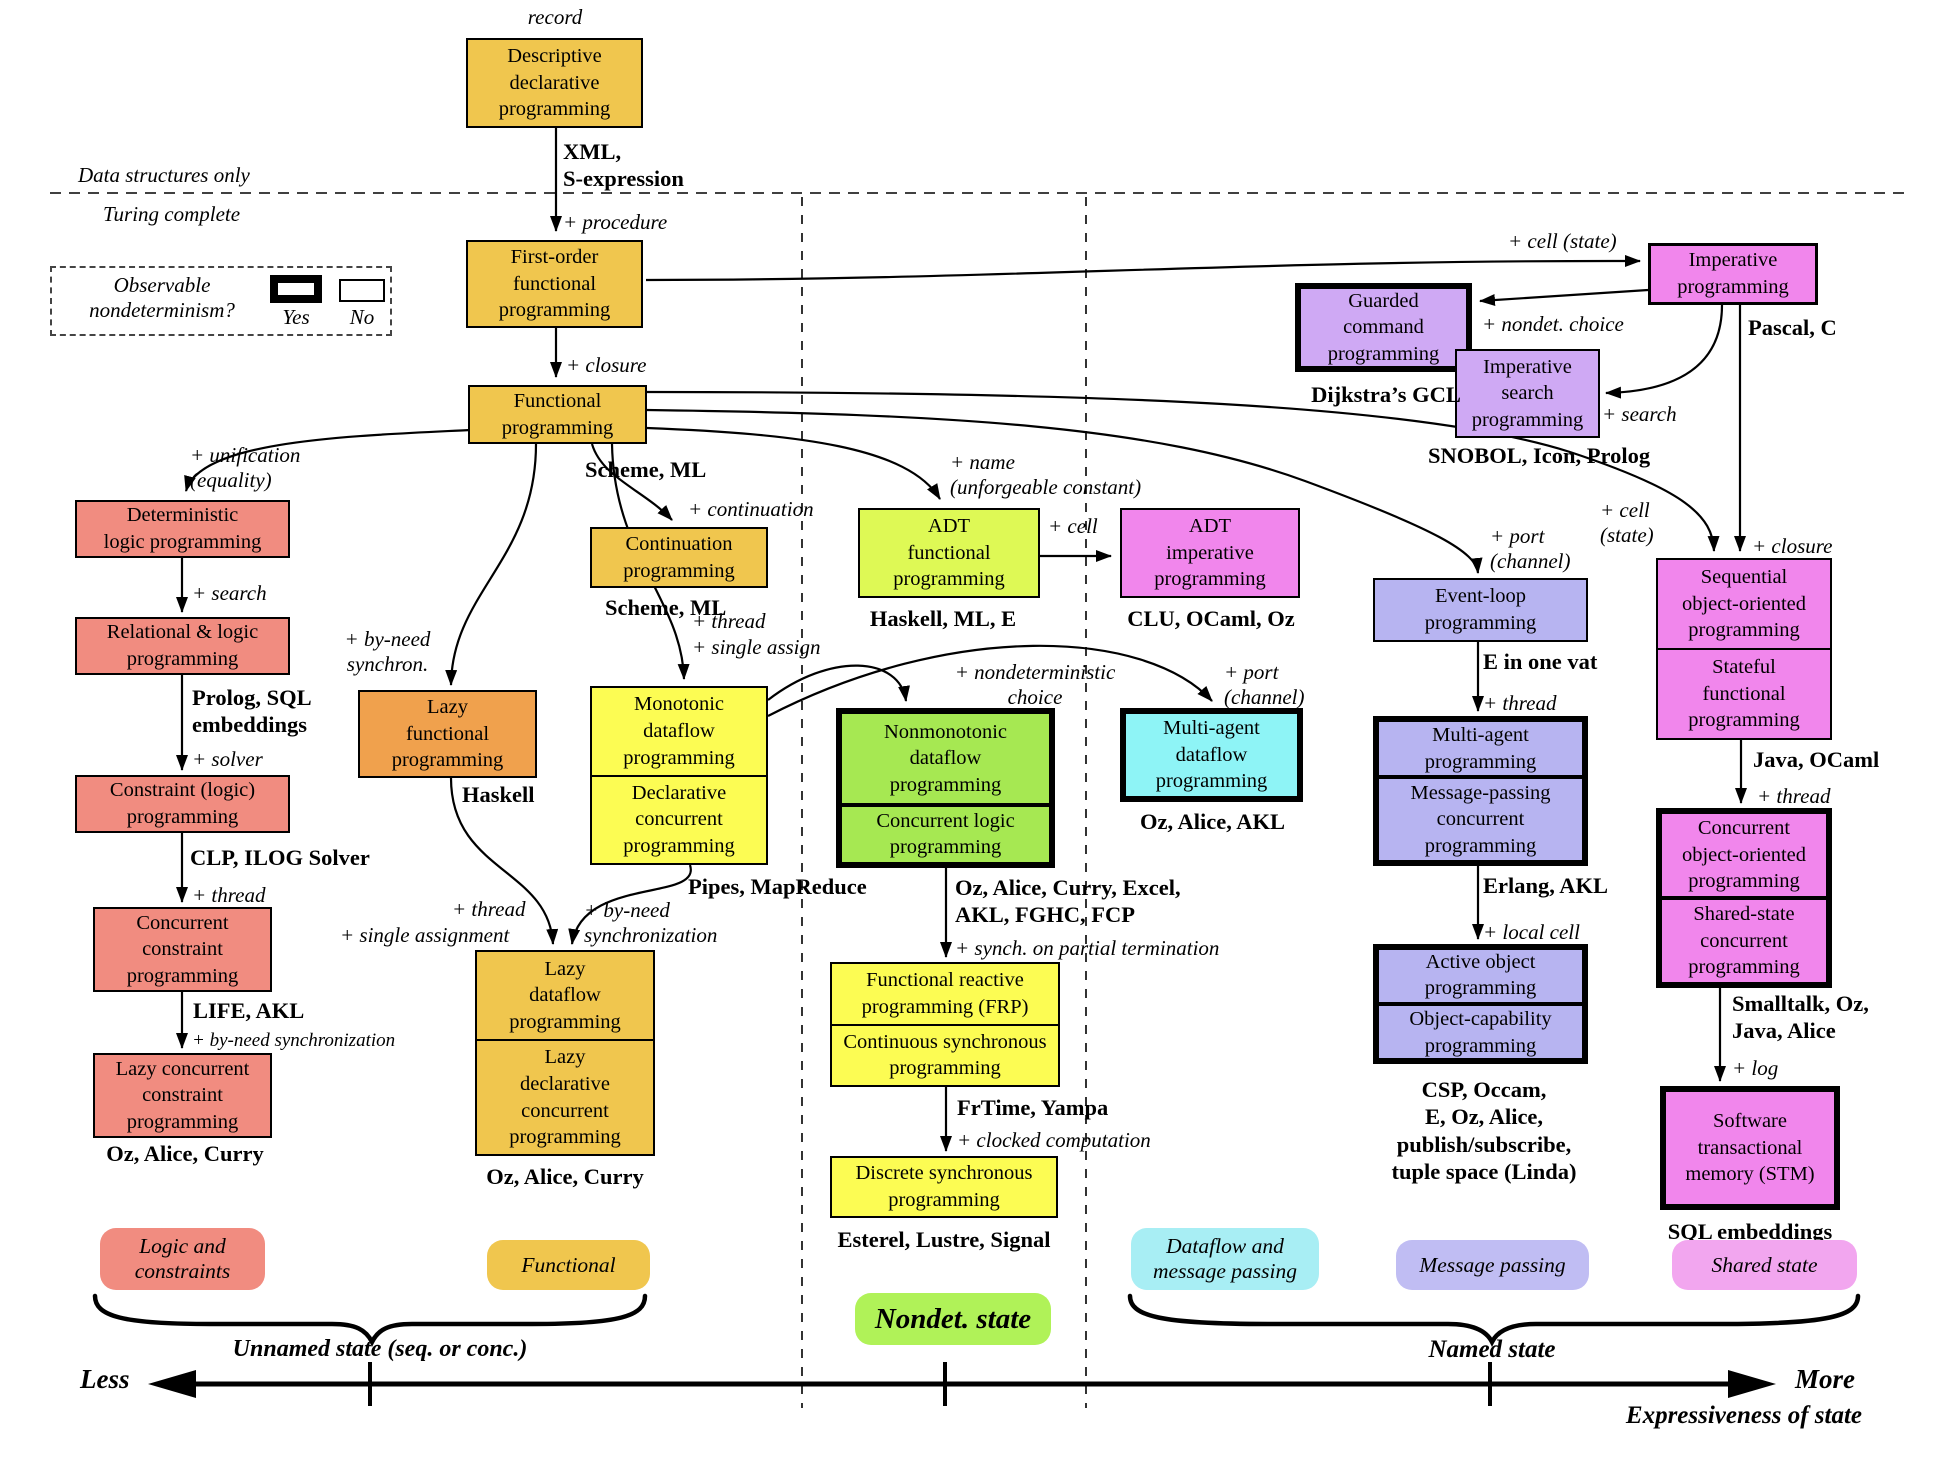 The height and width of the screenshot is (1472, 1944). I want to click on label-byneed-left: + by-need synchronization, so click(294, 1040).